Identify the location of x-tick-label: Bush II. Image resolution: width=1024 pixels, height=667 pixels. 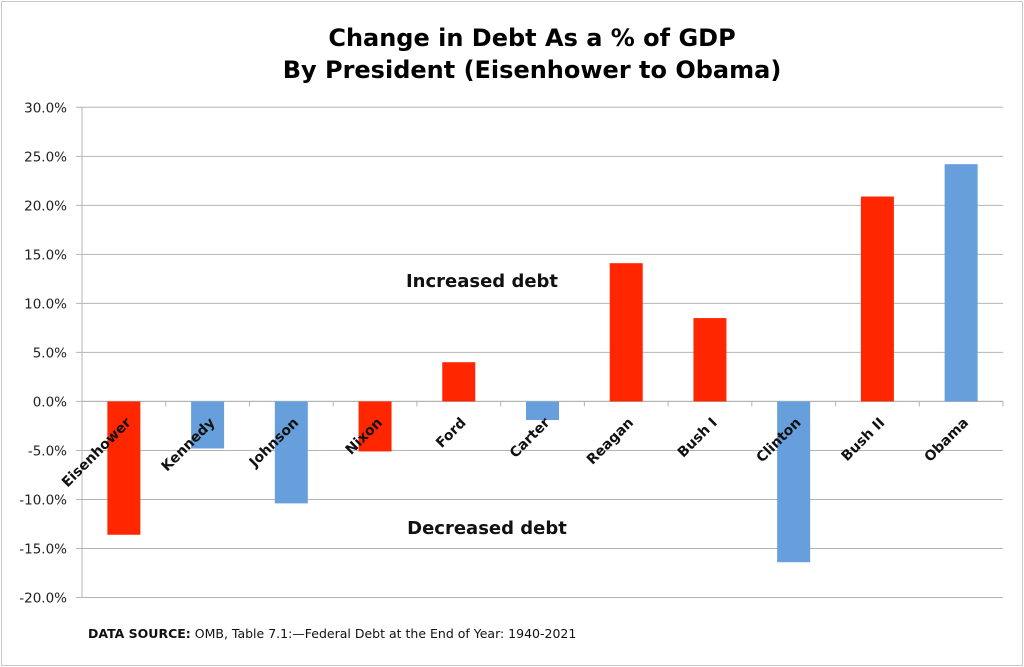
(864, 440).